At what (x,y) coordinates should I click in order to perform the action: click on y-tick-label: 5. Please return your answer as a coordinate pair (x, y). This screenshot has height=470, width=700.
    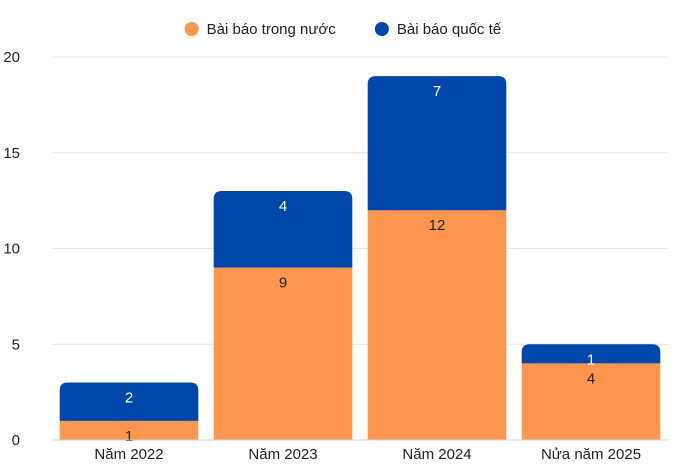
    Looking at the image, I should click on (16, 344).